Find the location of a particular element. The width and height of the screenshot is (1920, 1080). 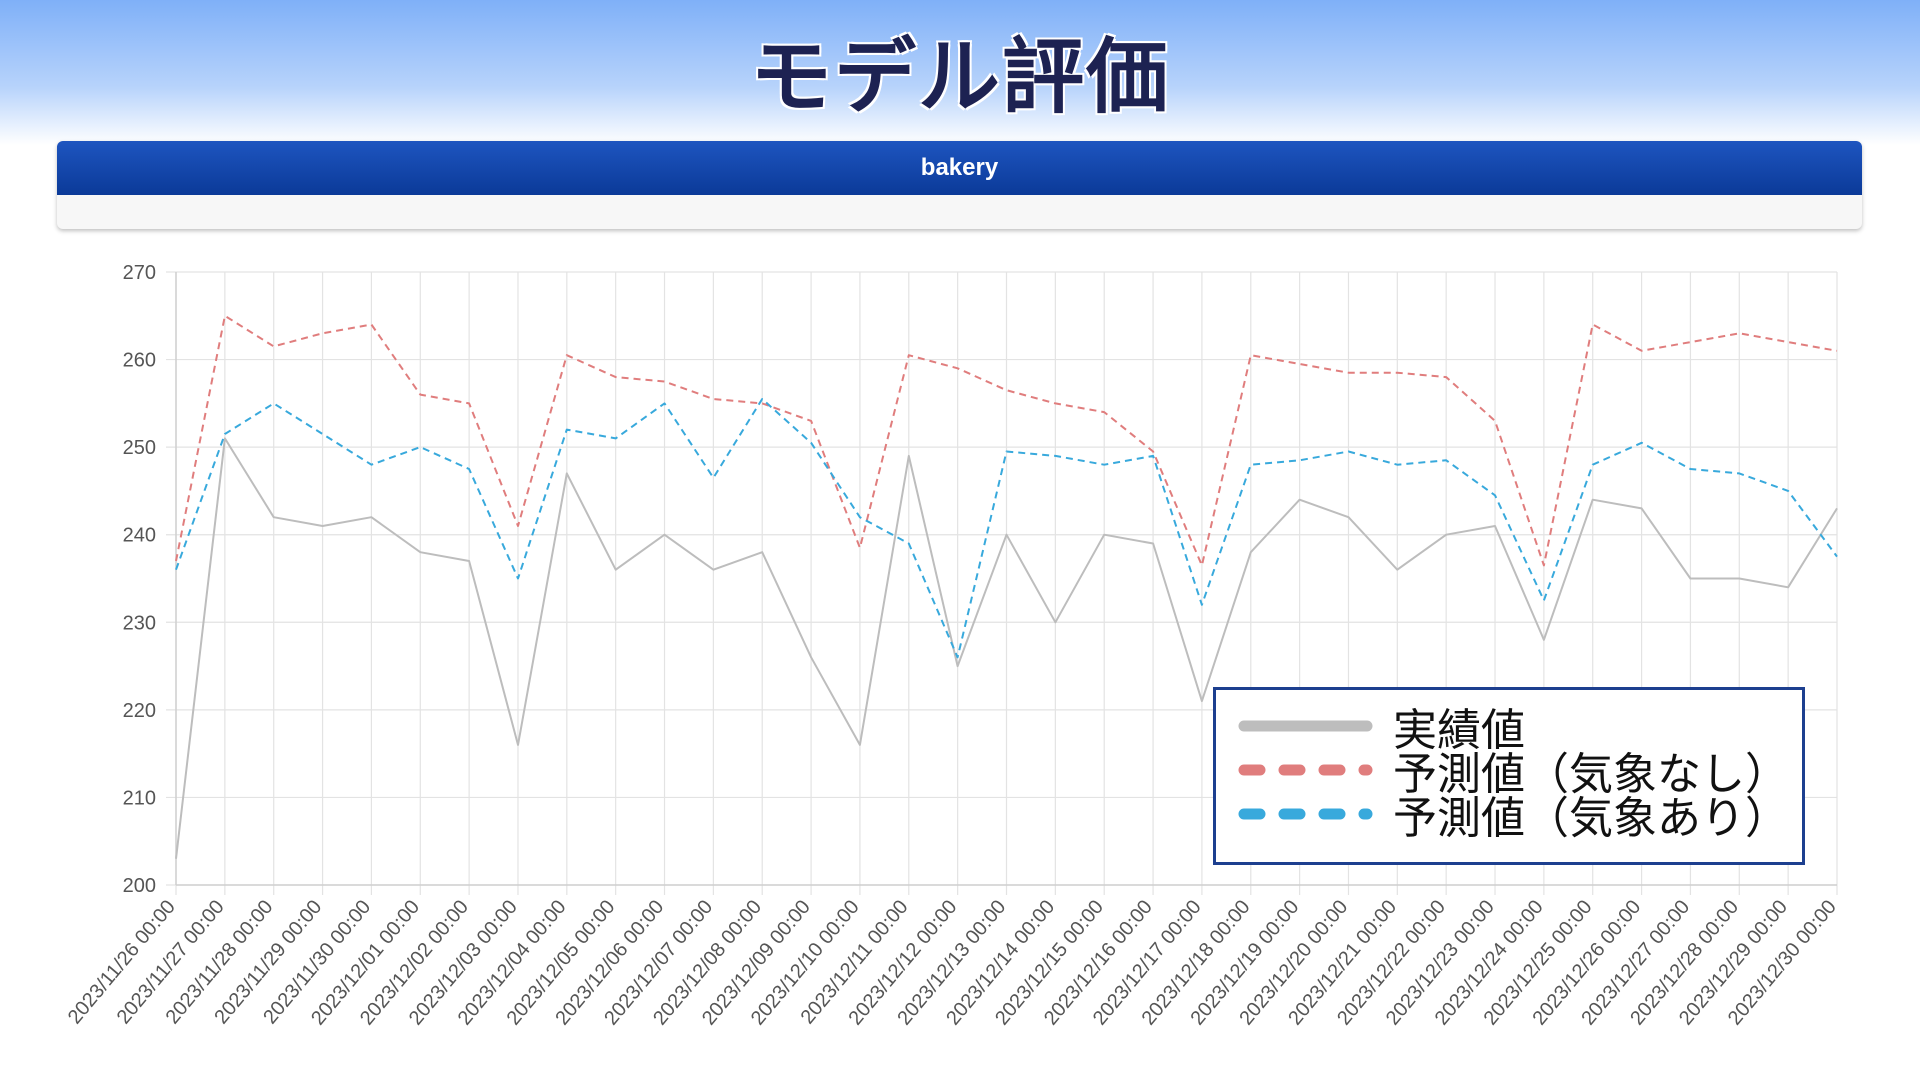

legend-swatch-pred-no-weather is located at coordinates (1305, 770).